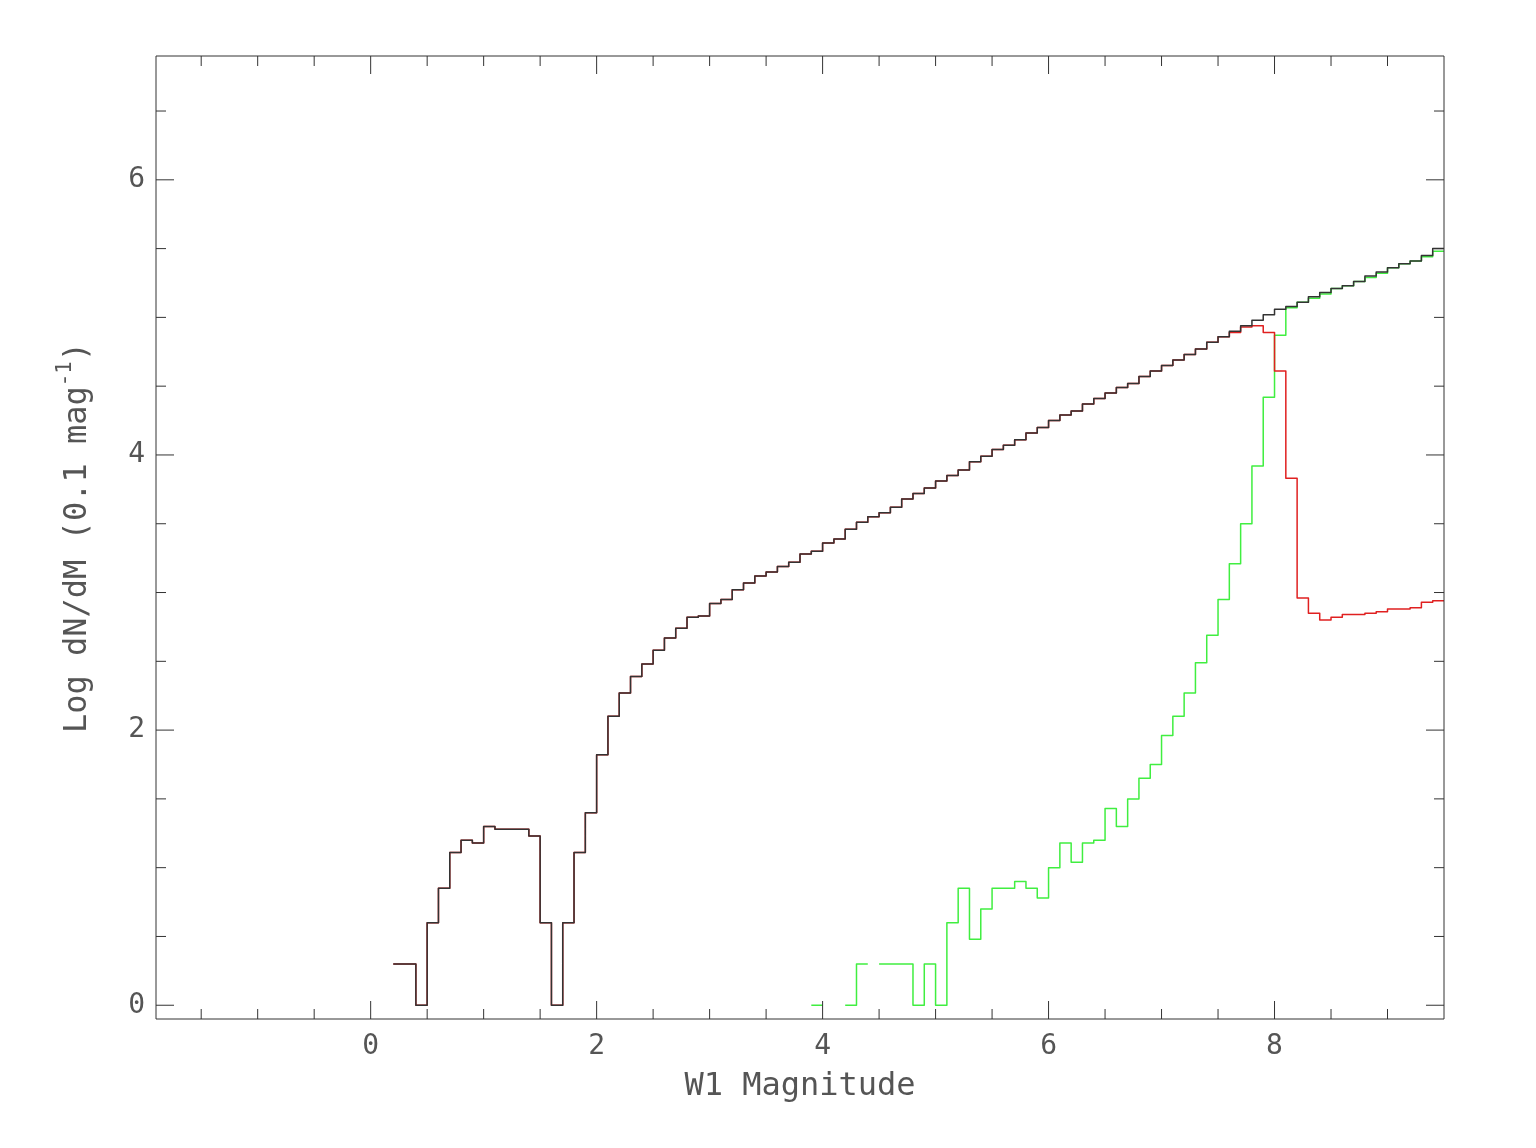  I want to click on x-tick-label: 6, so click(1048, 1045).